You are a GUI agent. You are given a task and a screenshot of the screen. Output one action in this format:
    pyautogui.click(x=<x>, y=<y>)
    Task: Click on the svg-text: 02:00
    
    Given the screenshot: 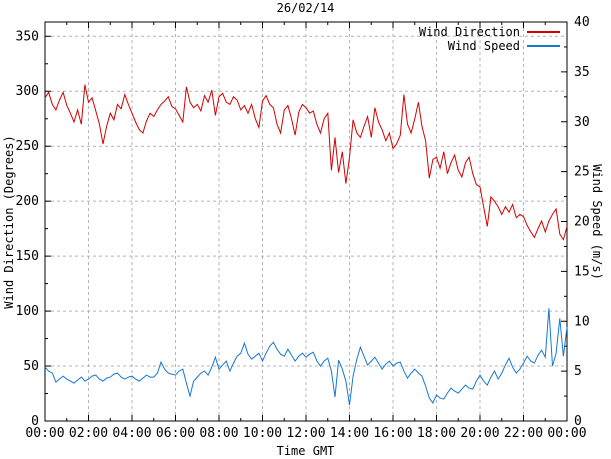 What is the action you would take?
    pyautogui.click(x=88, y=433)
    